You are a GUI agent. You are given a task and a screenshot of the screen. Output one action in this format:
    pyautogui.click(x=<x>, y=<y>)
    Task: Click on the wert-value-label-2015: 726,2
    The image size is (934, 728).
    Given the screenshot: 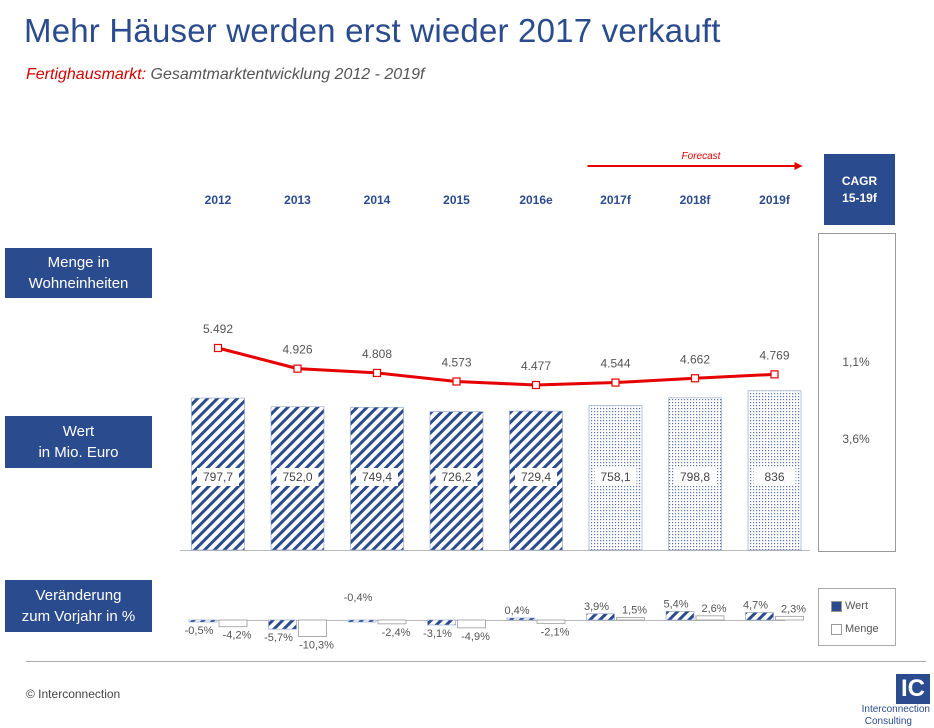 What is the action you would take?
    pyautogui.click(x=456, y=477)
    